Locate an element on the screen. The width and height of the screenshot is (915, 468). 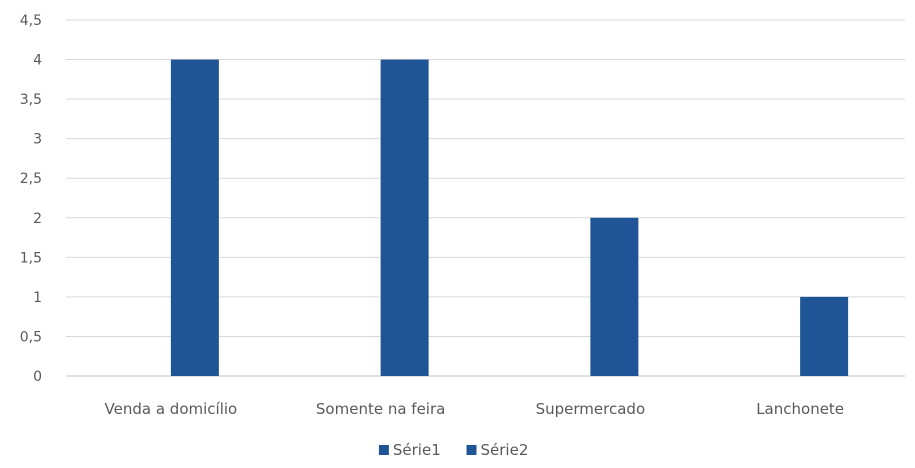
legend-label: Série1 is located at coordinates (417, 450).